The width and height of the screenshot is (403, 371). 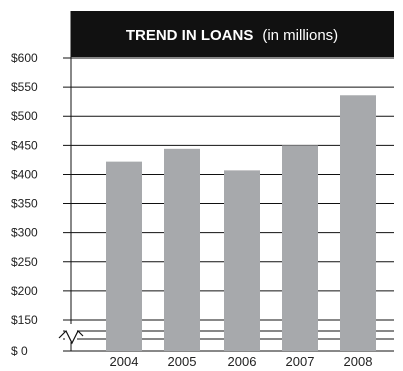 What do you see at coordinates (242, 260) in the screenshot?
I see `bar-2006` at bounding box center [242, 260].